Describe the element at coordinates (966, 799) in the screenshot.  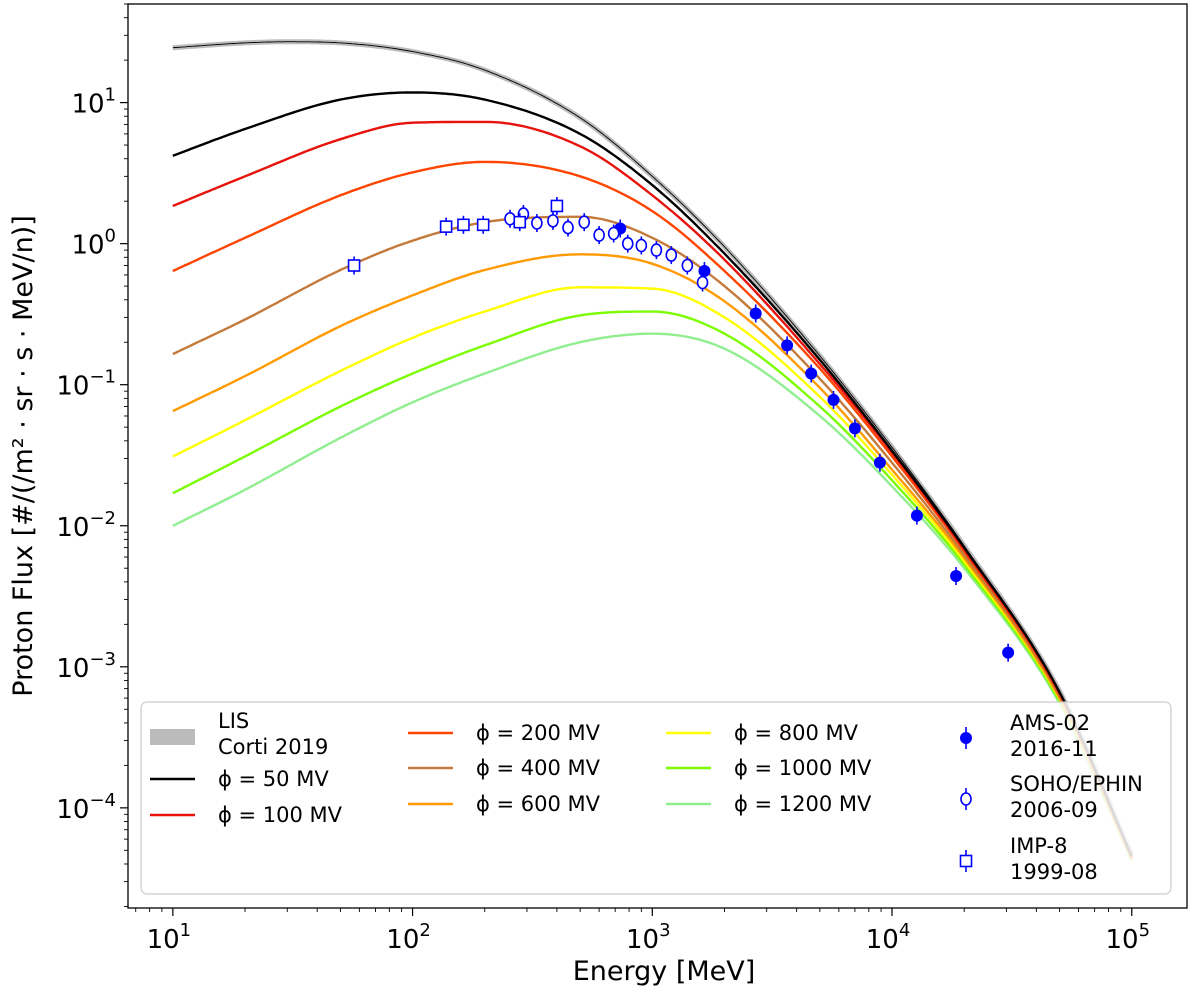
I see `legend-ephin-marker` at that location.